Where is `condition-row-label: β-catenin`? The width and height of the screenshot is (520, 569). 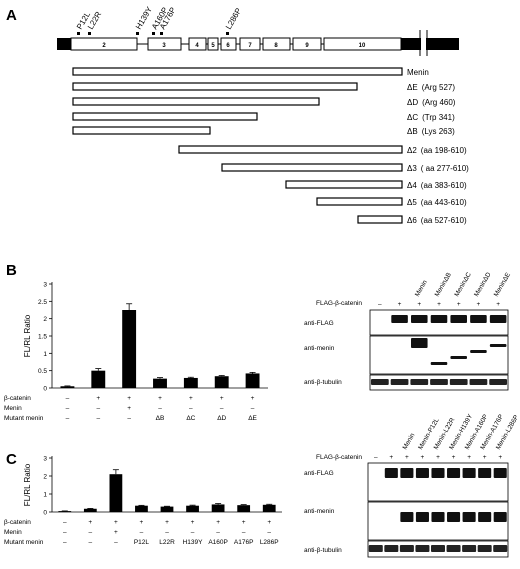
condition-row-label: β-catenin is located at coordinates (17, 522).